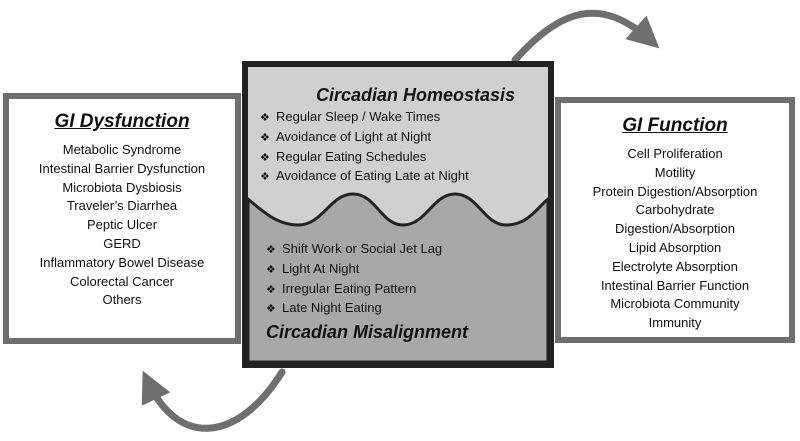 Image resolution: width=800 pixels, height=441 pixels. Describe the element at coordinates (675, 172) in the screenshot. I see `list-item: Motility` at that location.